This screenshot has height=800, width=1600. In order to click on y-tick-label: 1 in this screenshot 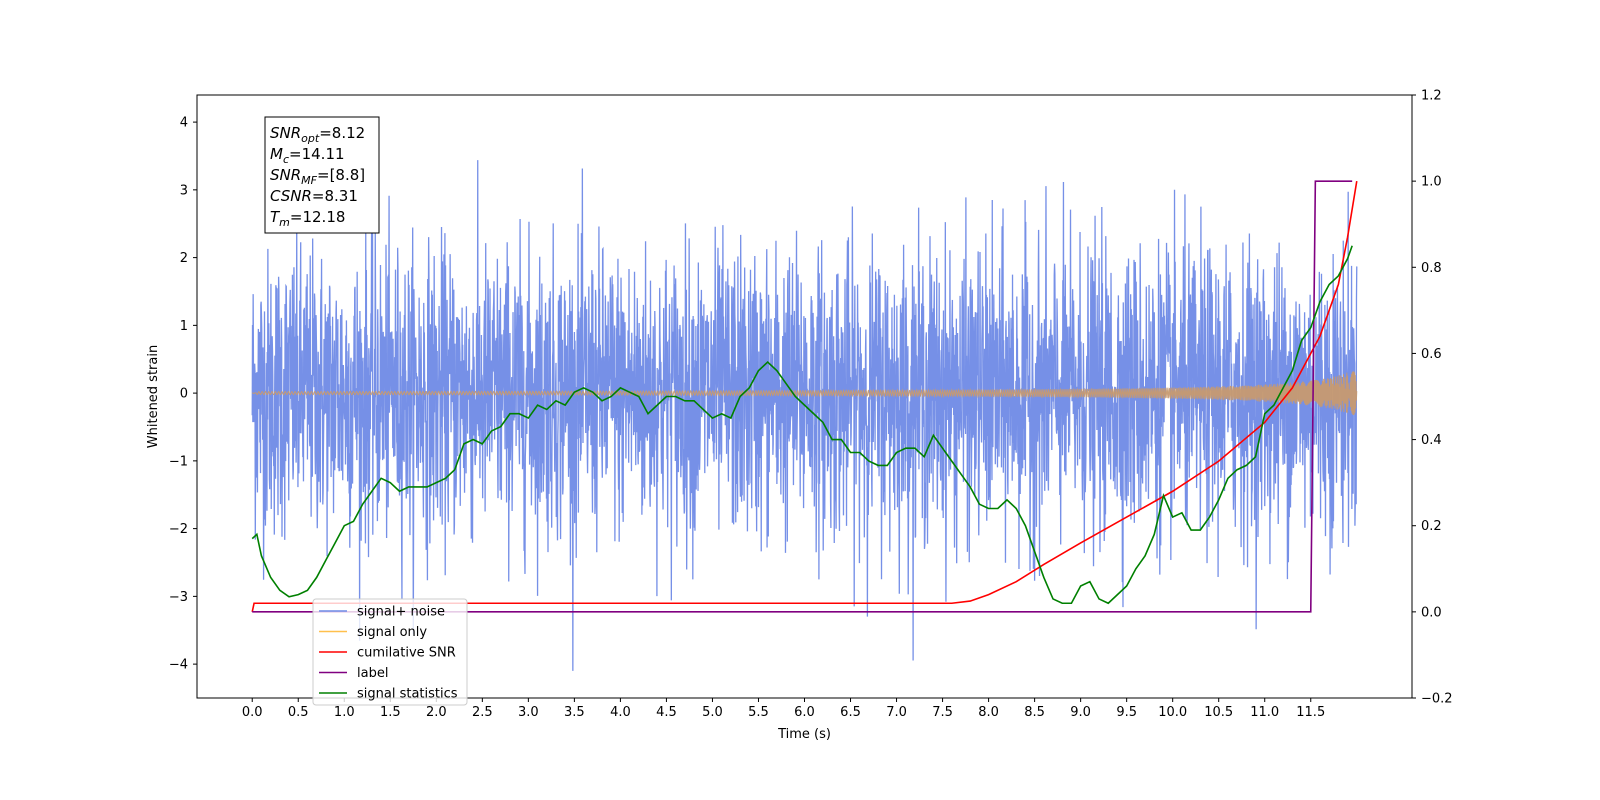, I will do `click(184, 326)`.